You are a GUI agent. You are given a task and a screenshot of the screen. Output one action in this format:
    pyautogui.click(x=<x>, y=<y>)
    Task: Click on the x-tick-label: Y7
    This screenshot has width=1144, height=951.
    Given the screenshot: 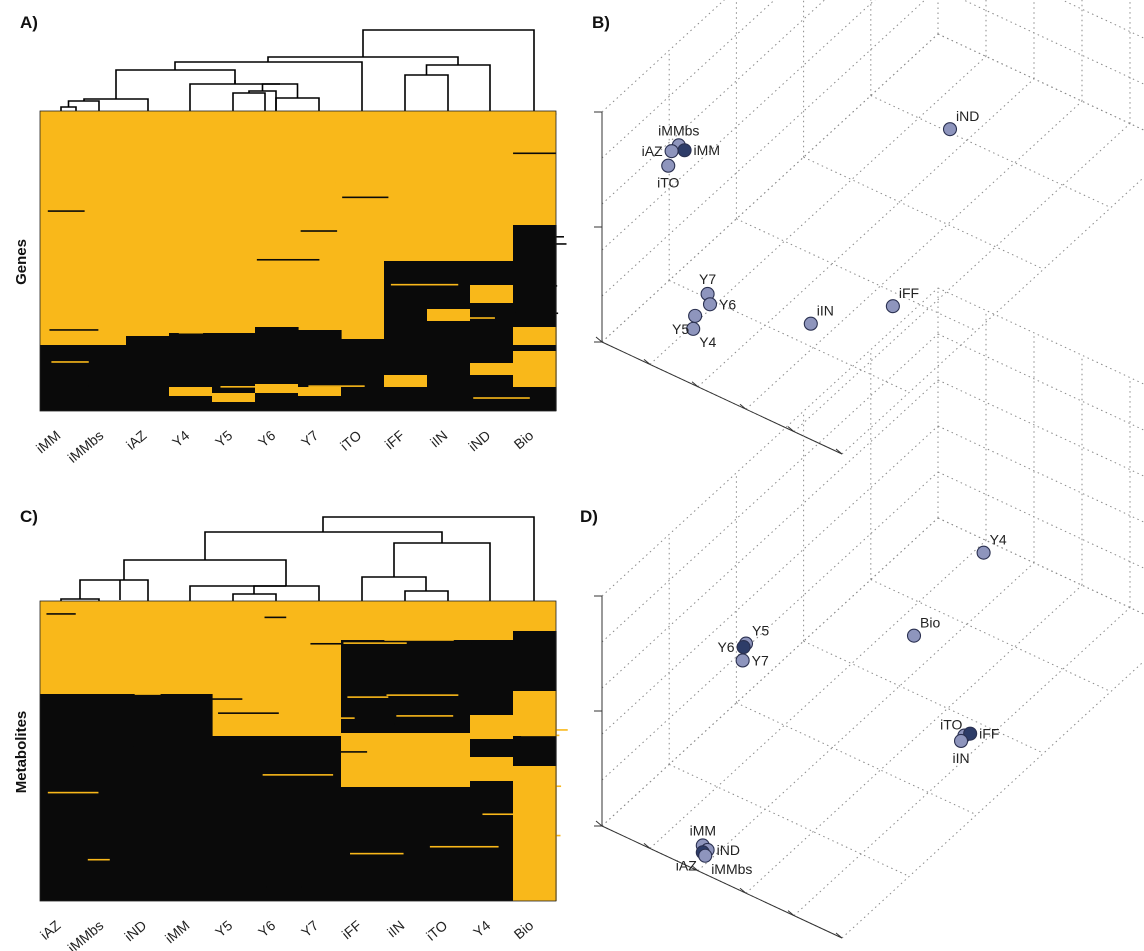 What is the action you would take?
    pyautogui.click(x=310, y=438)
    